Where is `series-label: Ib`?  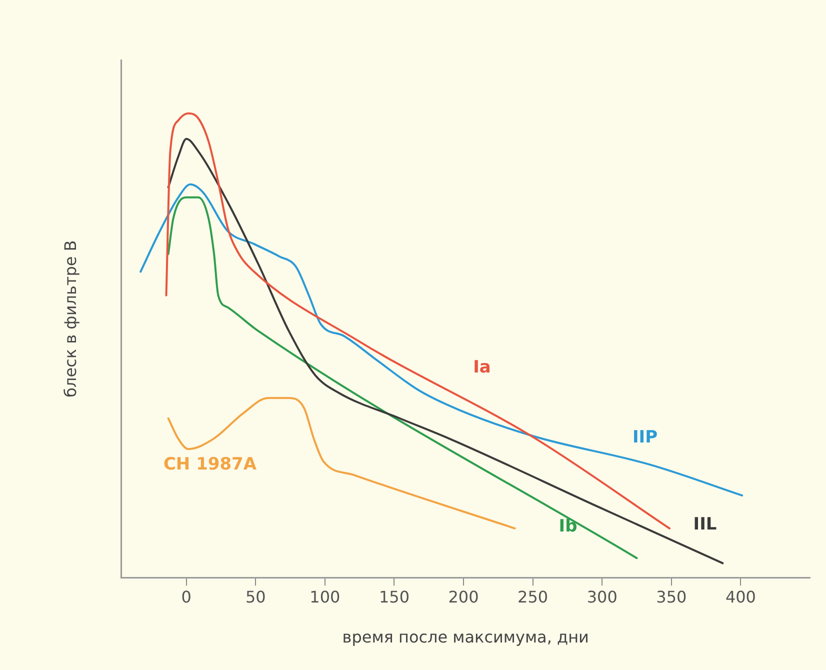 series-label: Ib is located at coordinates (568, 526).